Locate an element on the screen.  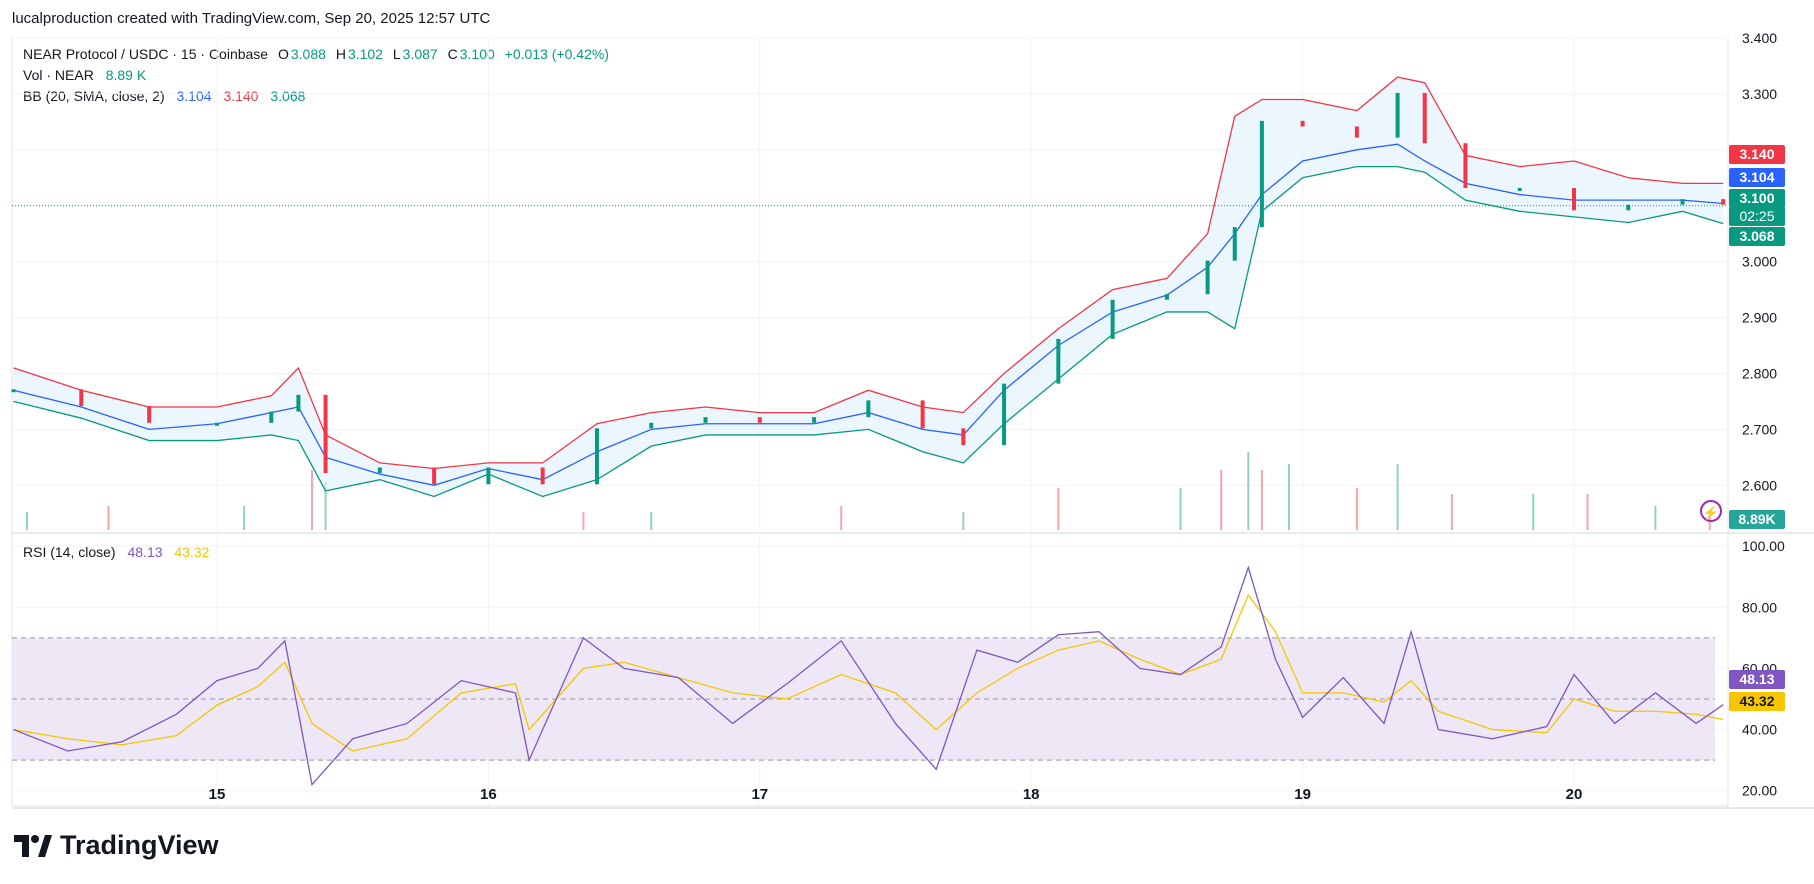
change-value: +0.013 (+0.42%) is located at coordinates (556, 54).